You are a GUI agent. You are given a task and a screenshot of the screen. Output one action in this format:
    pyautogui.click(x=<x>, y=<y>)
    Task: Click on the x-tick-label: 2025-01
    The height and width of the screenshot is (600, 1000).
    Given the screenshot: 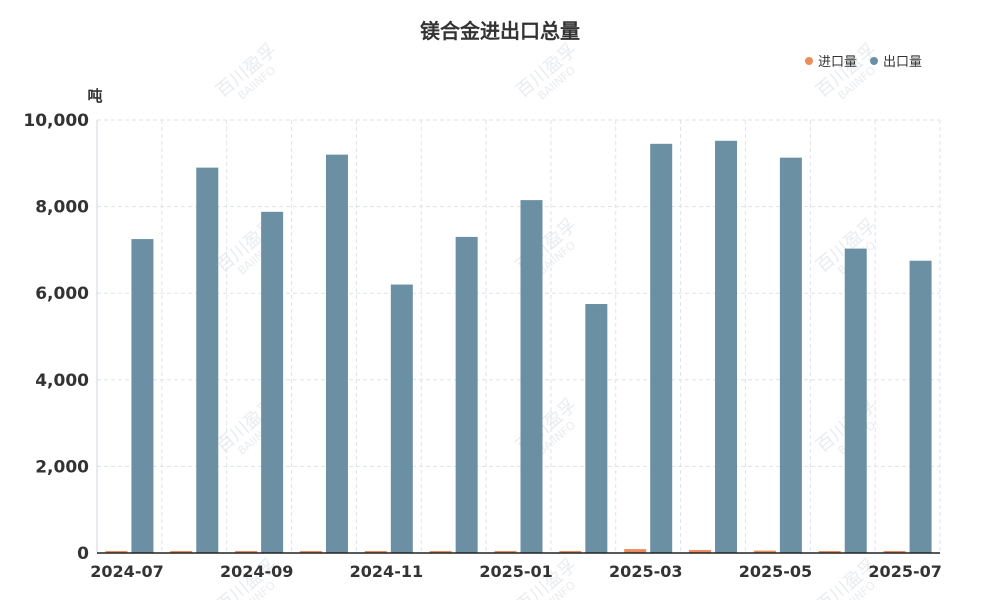 What is the action you would take?
    pyautogui.click(x=515, y=571)
    